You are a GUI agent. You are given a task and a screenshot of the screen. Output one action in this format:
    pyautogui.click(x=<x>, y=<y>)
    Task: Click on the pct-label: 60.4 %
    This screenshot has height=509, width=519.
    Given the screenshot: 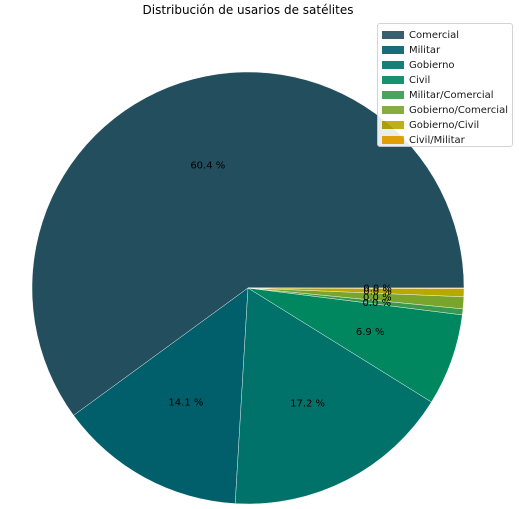 What is the action you would take?
    pyautogui.click(x=207, y=165)
    